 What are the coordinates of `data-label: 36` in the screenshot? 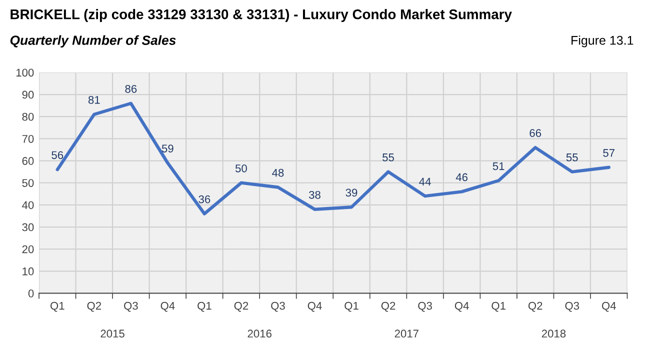 It's located at (204, 199).